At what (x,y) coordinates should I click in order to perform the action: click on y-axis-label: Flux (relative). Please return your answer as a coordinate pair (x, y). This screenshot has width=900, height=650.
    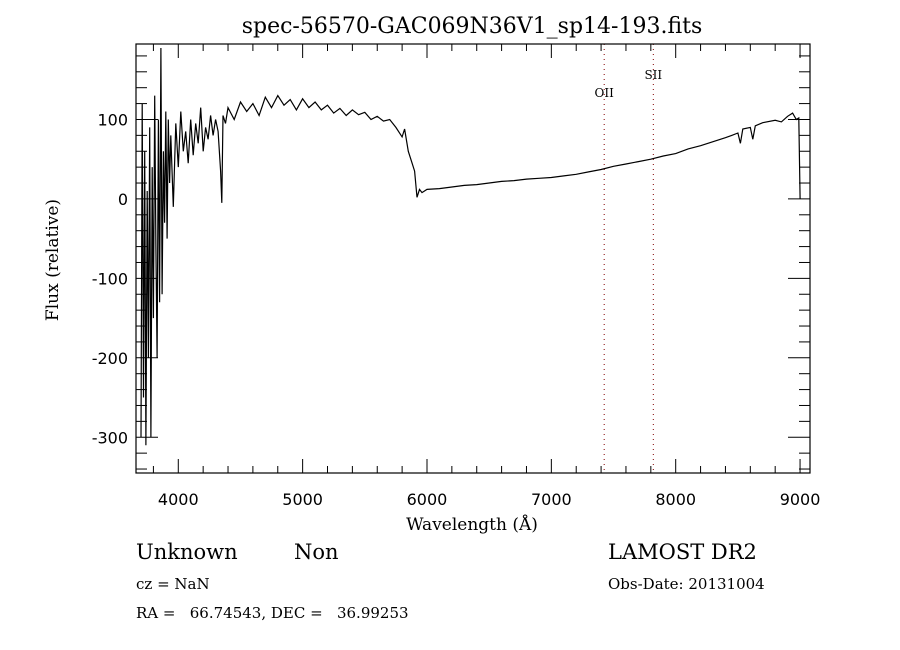
    Looking at the image, I should click on (53, 260).